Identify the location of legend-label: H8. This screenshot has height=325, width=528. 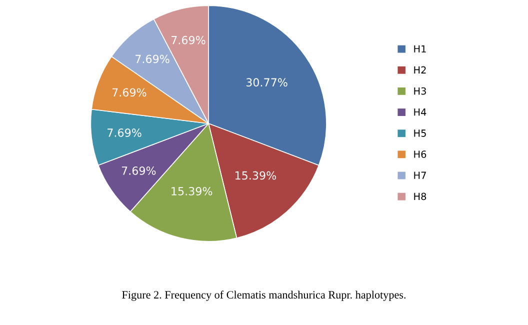
(420, 196).